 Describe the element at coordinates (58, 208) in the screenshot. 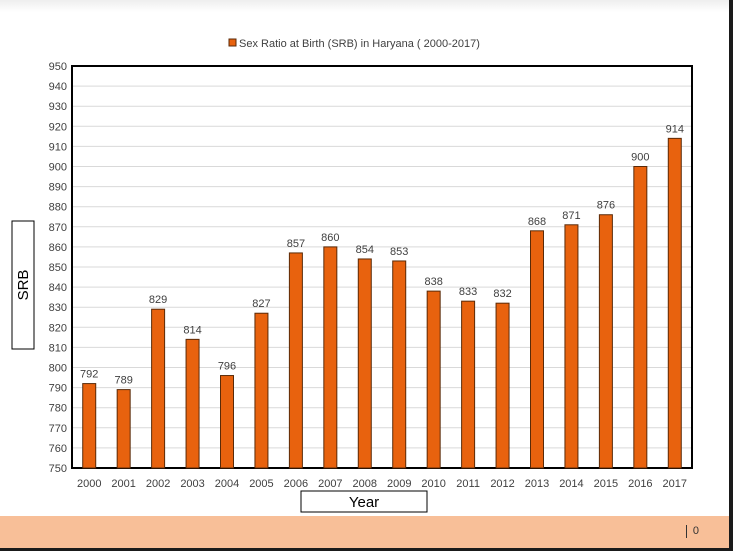

I see `y-tick-label: 880` at that location.